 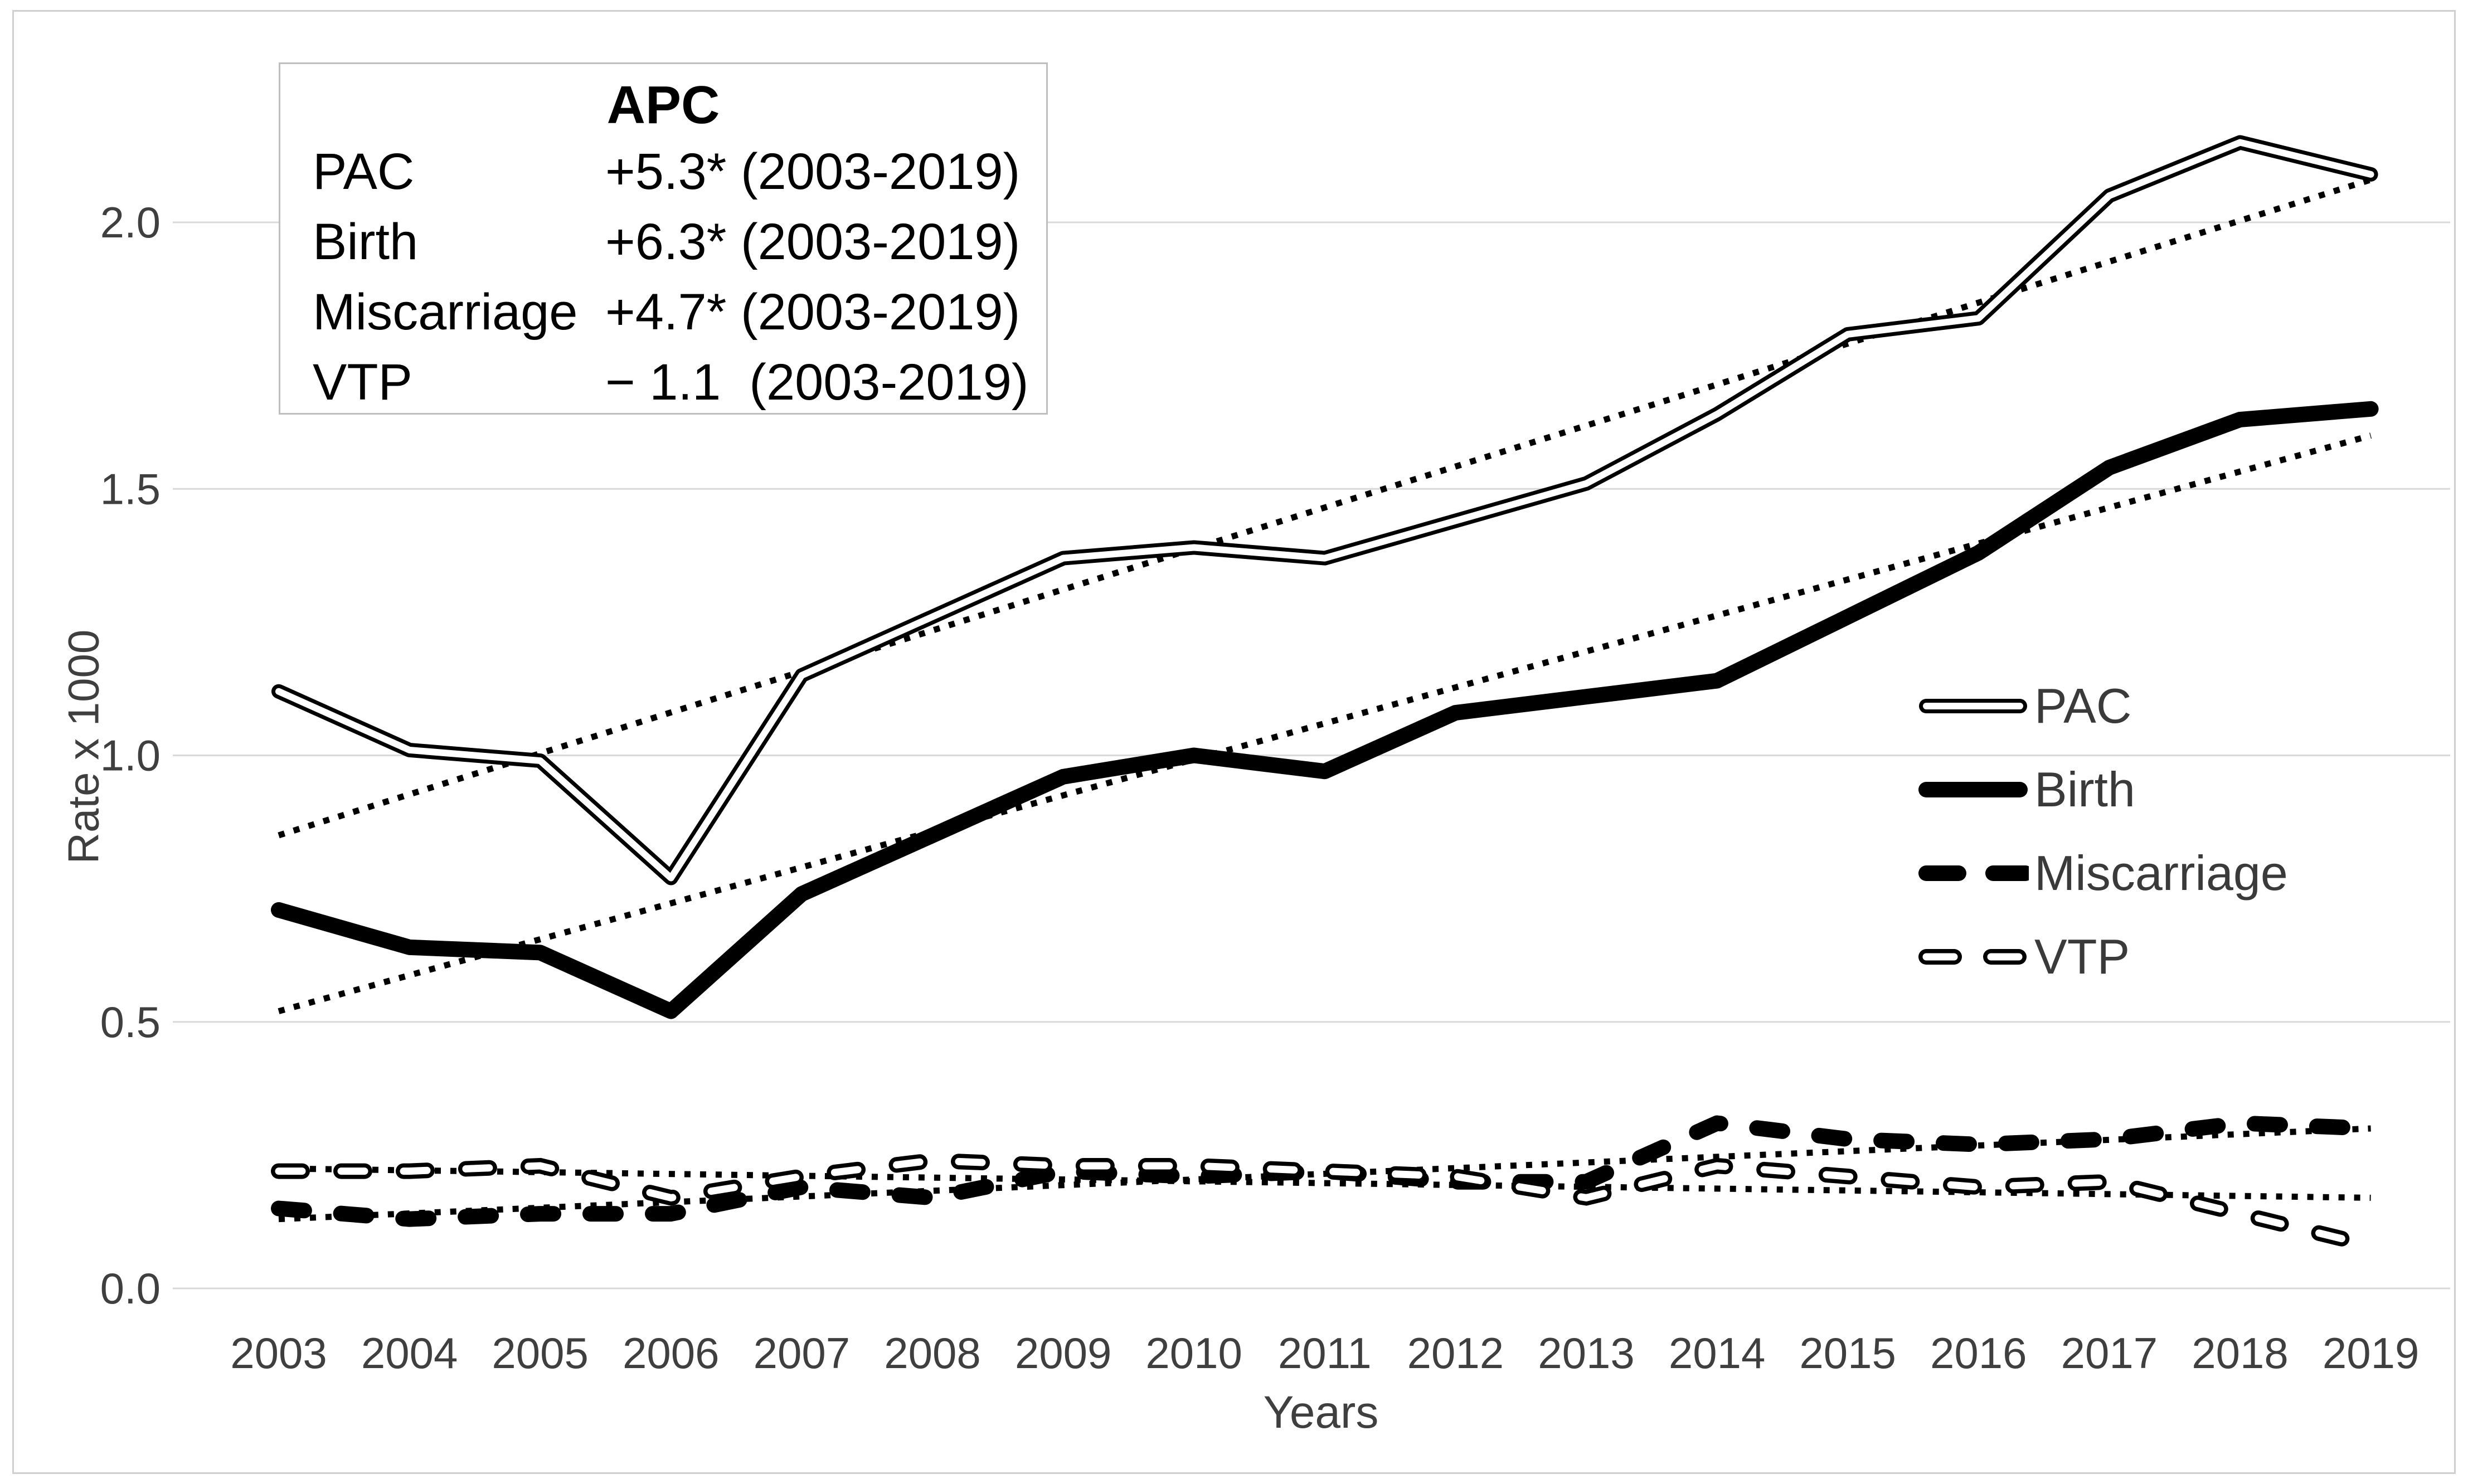 I want to click on y-tick-label: 0.5, so click(x=130, y=1022).